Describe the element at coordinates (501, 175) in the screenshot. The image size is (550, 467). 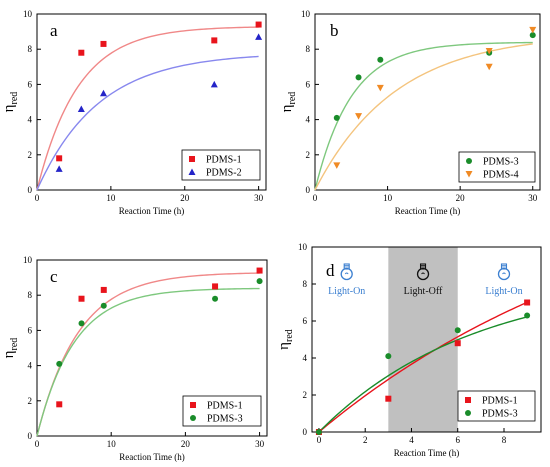
I see `legend-label: PDMS-4` at that location.